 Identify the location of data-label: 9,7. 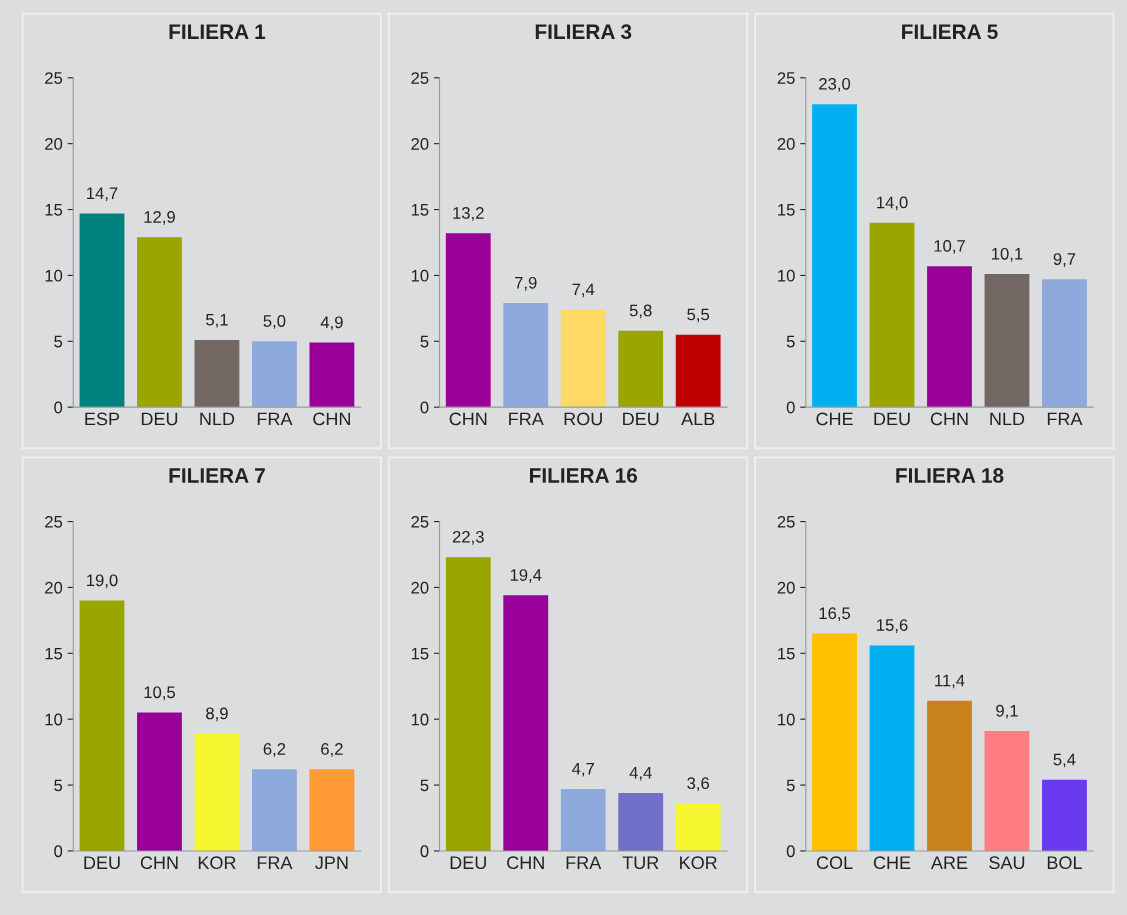
(1064, 260).